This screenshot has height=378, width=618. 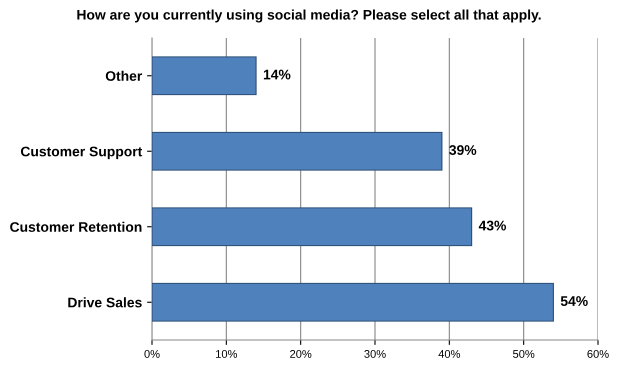 I want to click on data-label: 14%, so click(x=277, y=75).